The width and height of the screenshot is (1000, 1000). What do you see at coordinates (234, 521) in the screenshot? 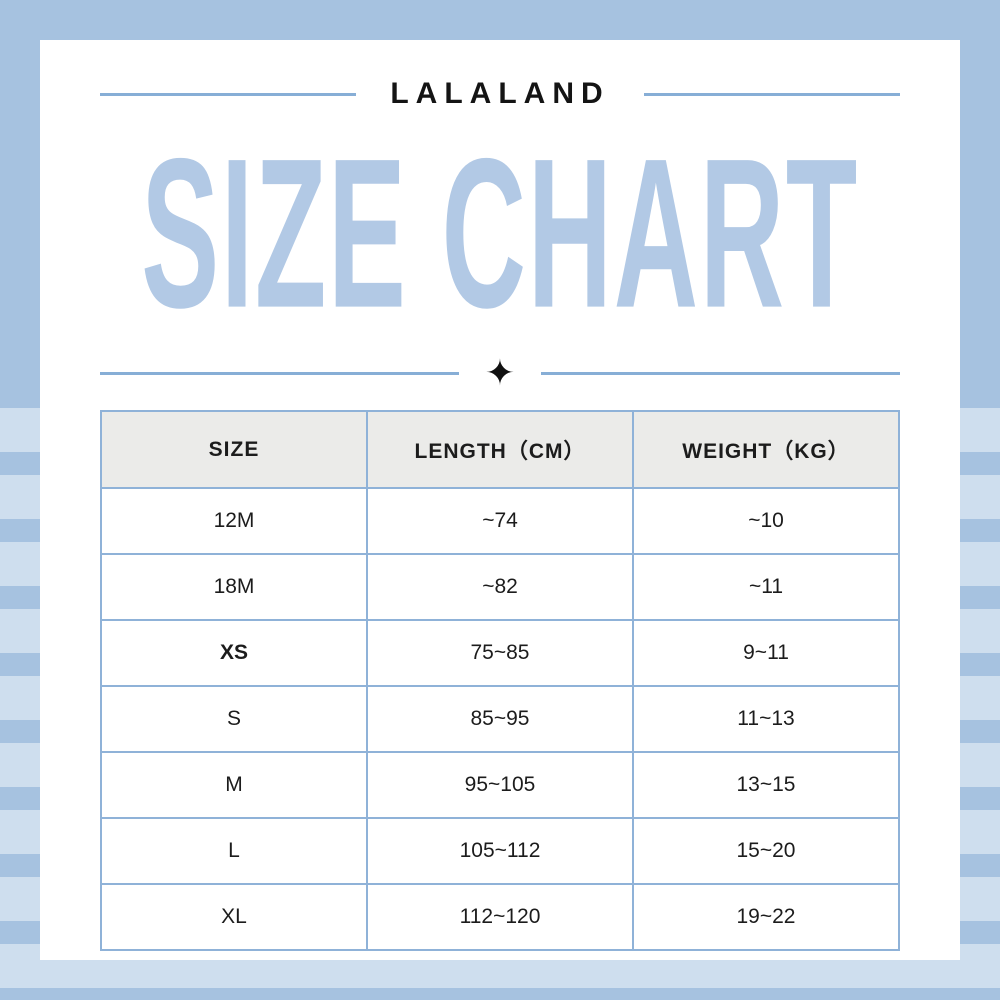
I see `cell-size: 12M` at bounding box center [234, 521].